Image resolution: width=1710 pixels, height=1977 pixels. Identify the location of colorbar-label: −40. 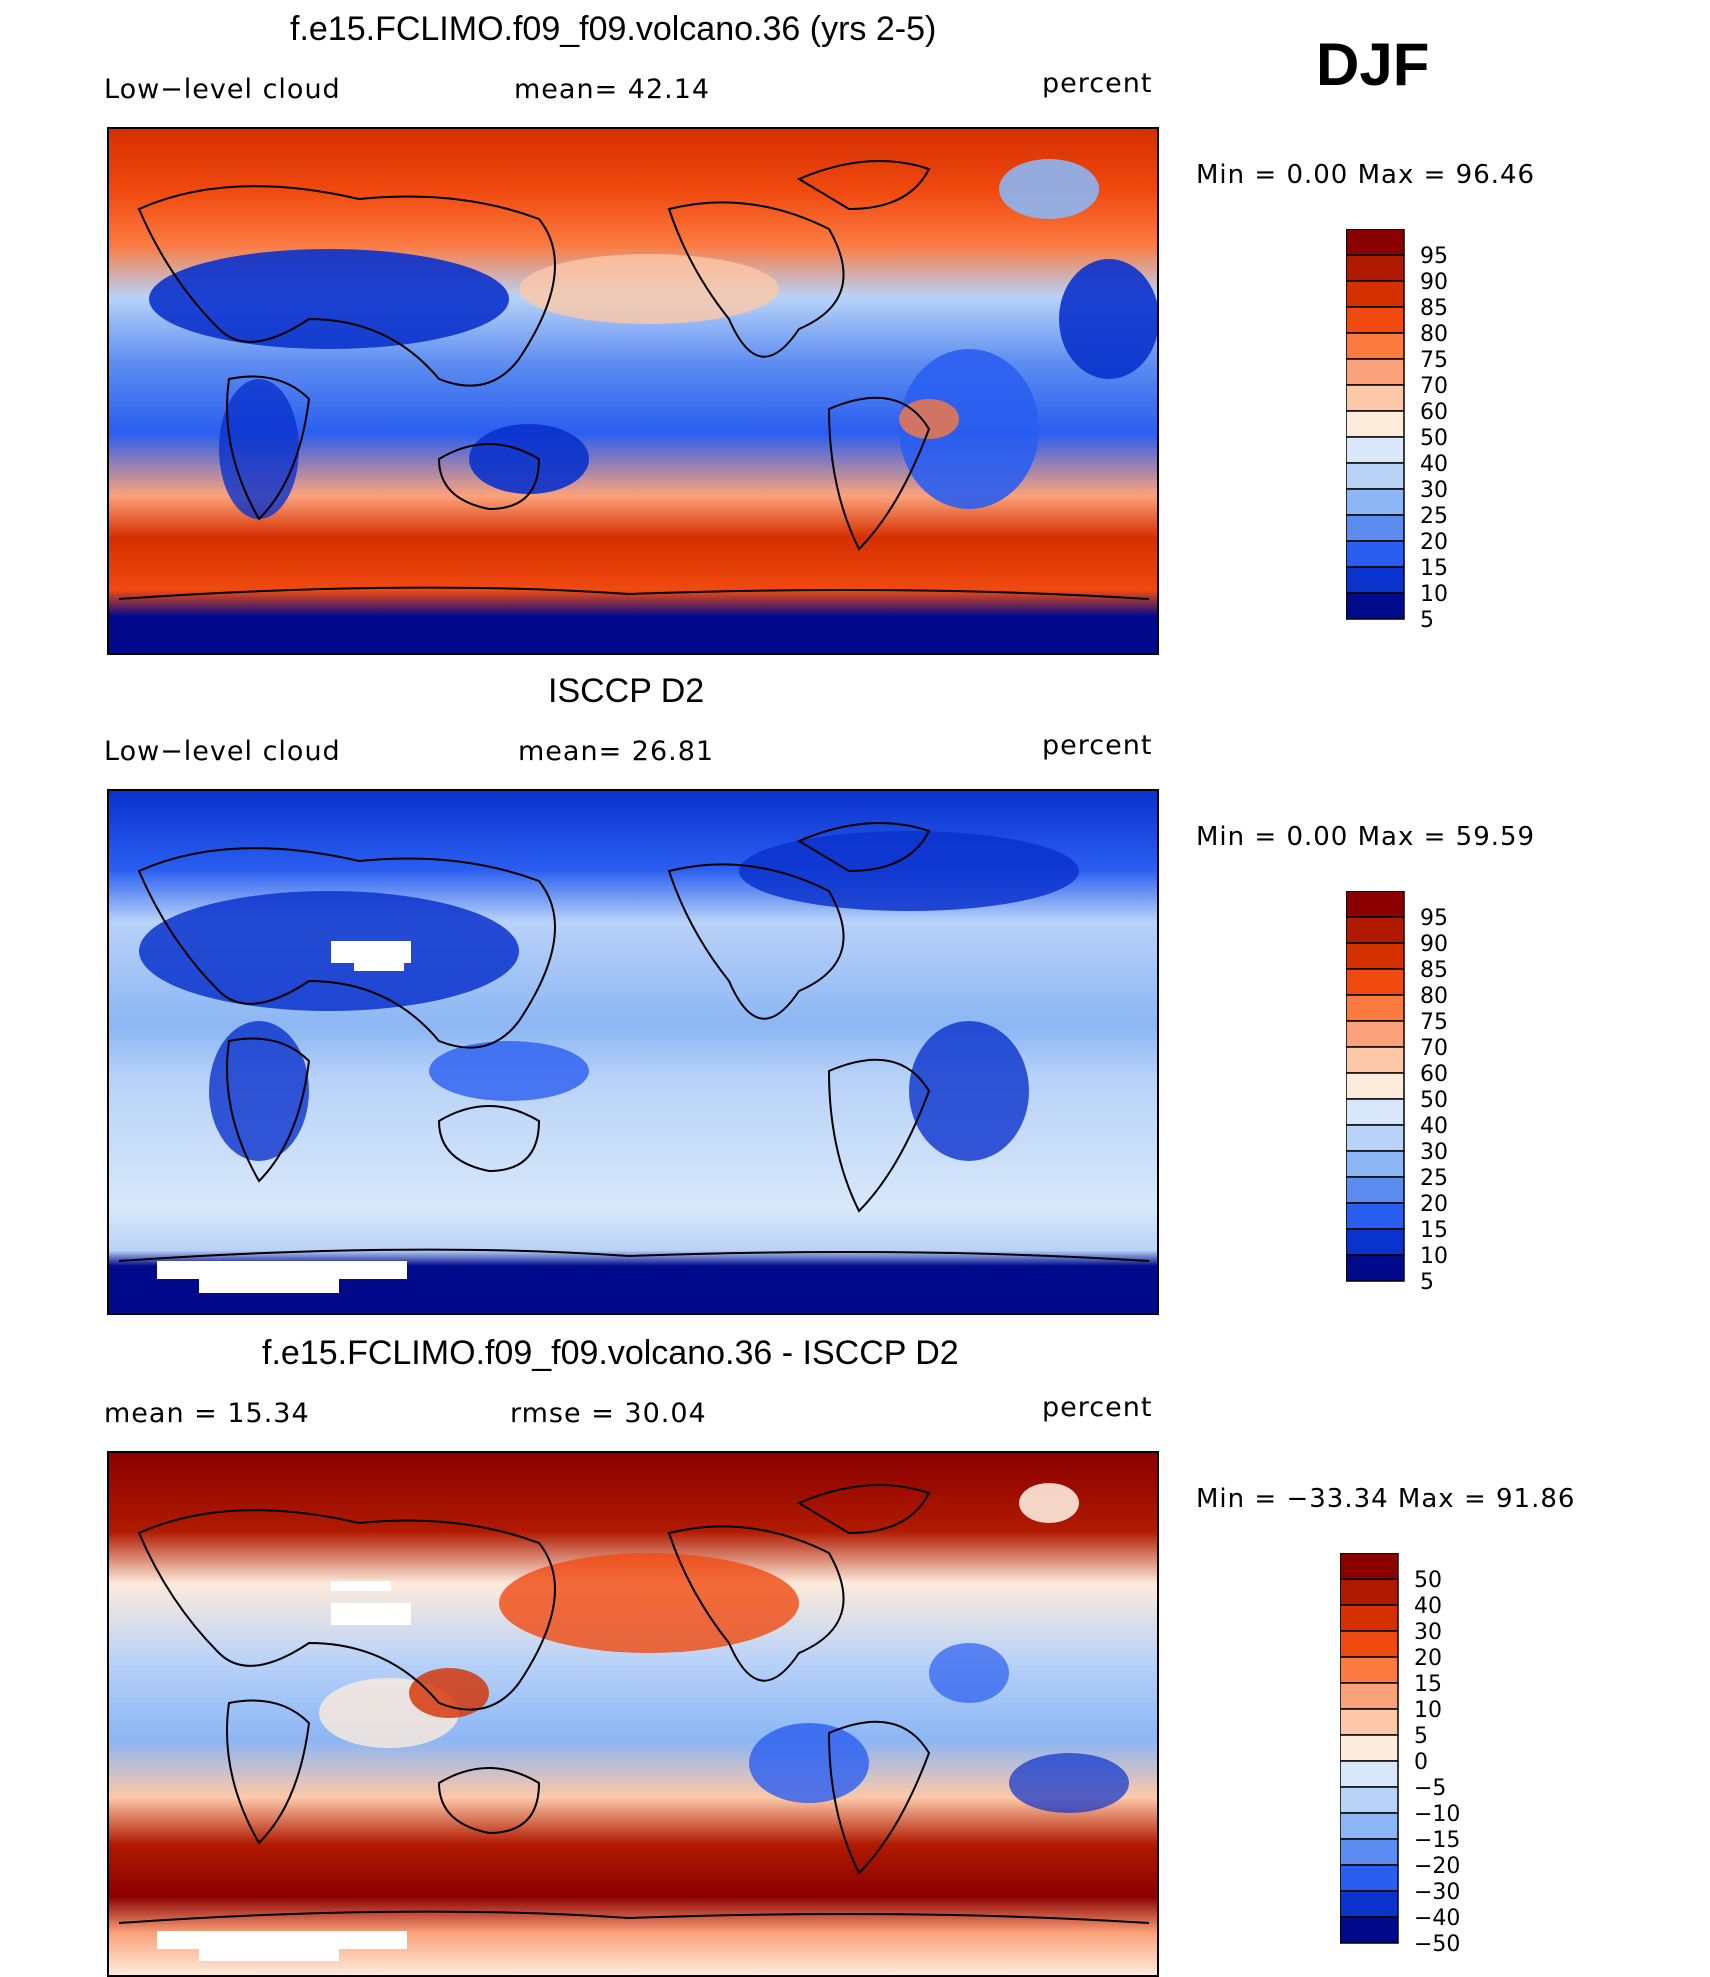
(1437, 1918).